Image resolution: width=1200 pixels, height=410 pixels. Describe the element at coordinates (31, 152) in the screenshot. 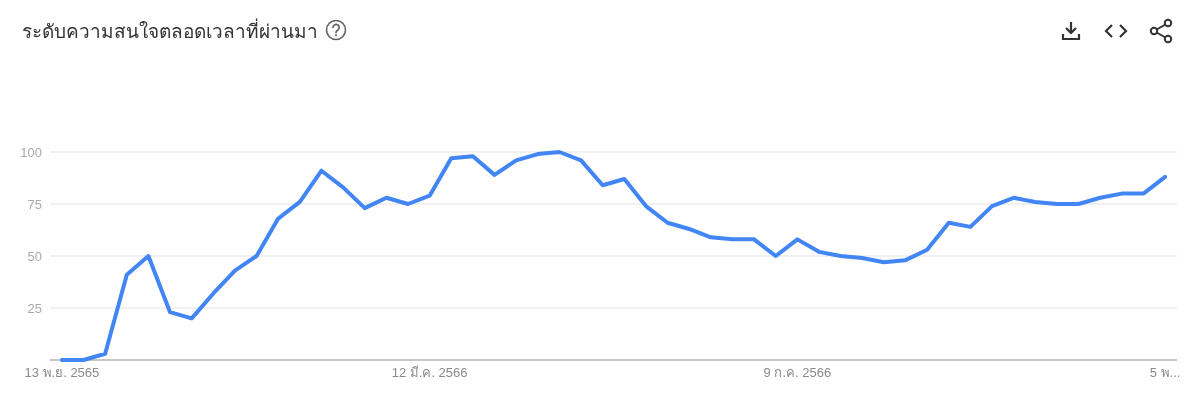

I see `y-tick-label: 100` at that location.